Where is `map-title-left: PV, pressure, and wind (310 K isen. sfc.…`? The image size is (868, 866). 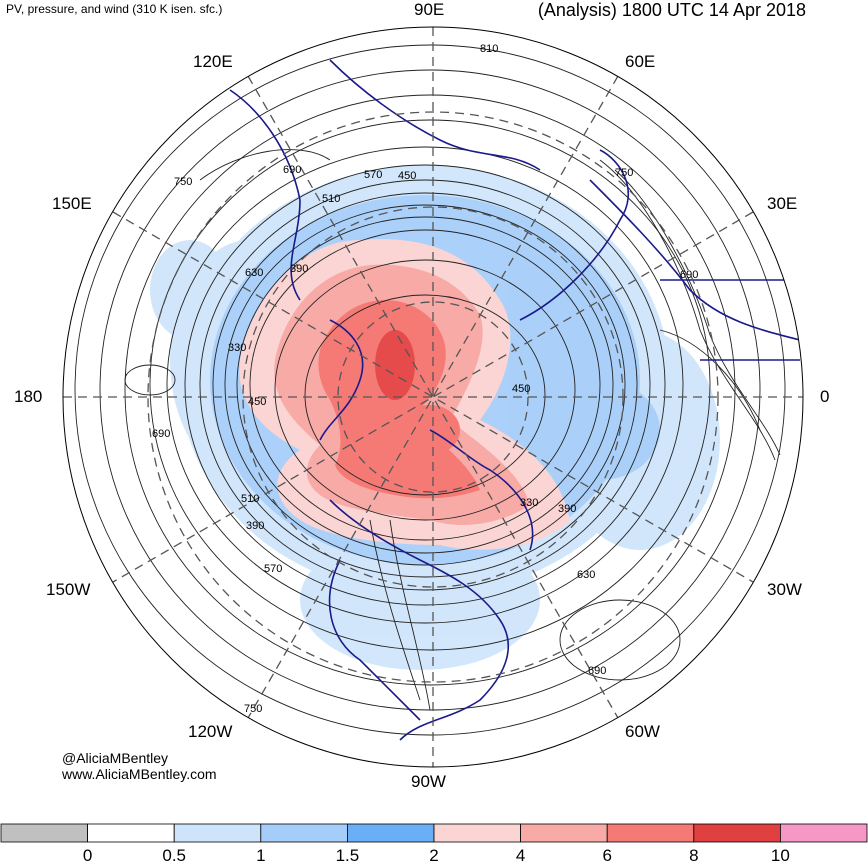 map-title-left: PV, pressure, and wind (310 K isen. sfc.… is located at coordinates (114, 9).